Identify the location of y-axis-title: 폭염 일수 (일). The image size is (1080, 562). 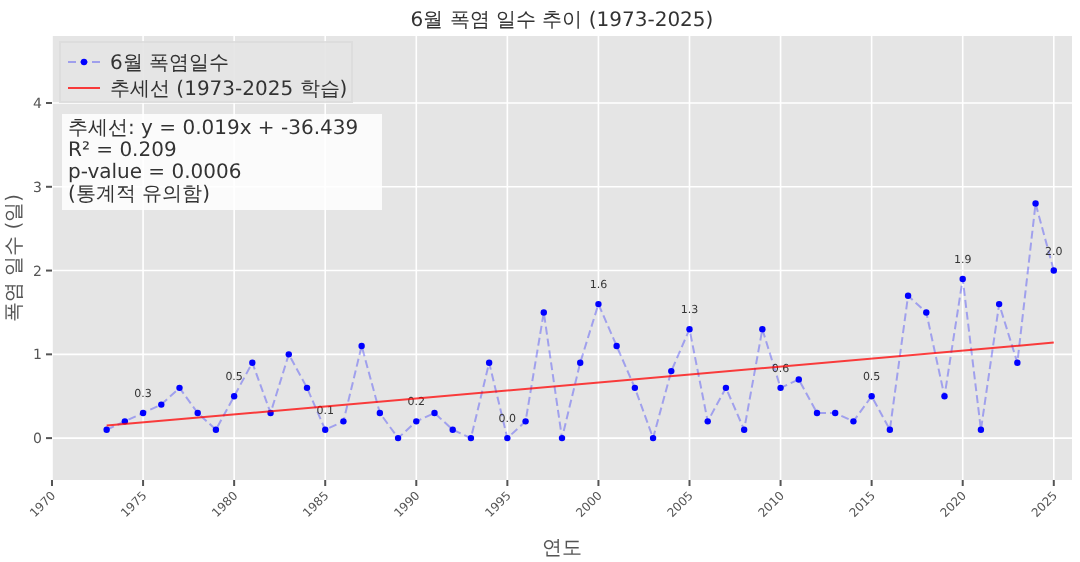
(15, 258).